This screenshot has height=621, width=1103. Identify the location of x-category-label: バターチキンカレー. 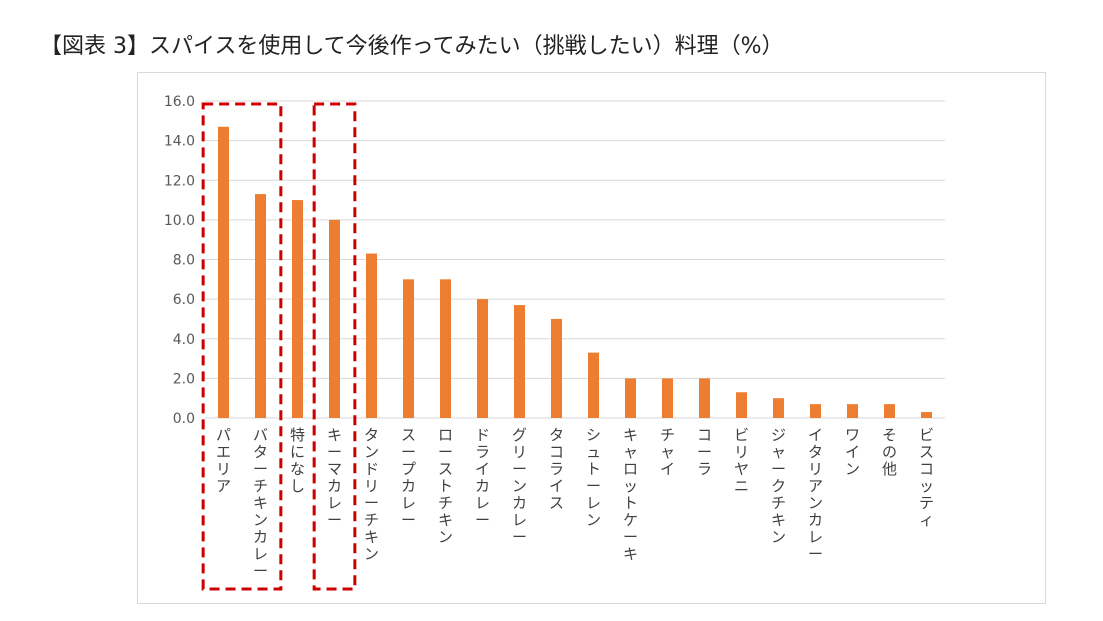
(260, 503).